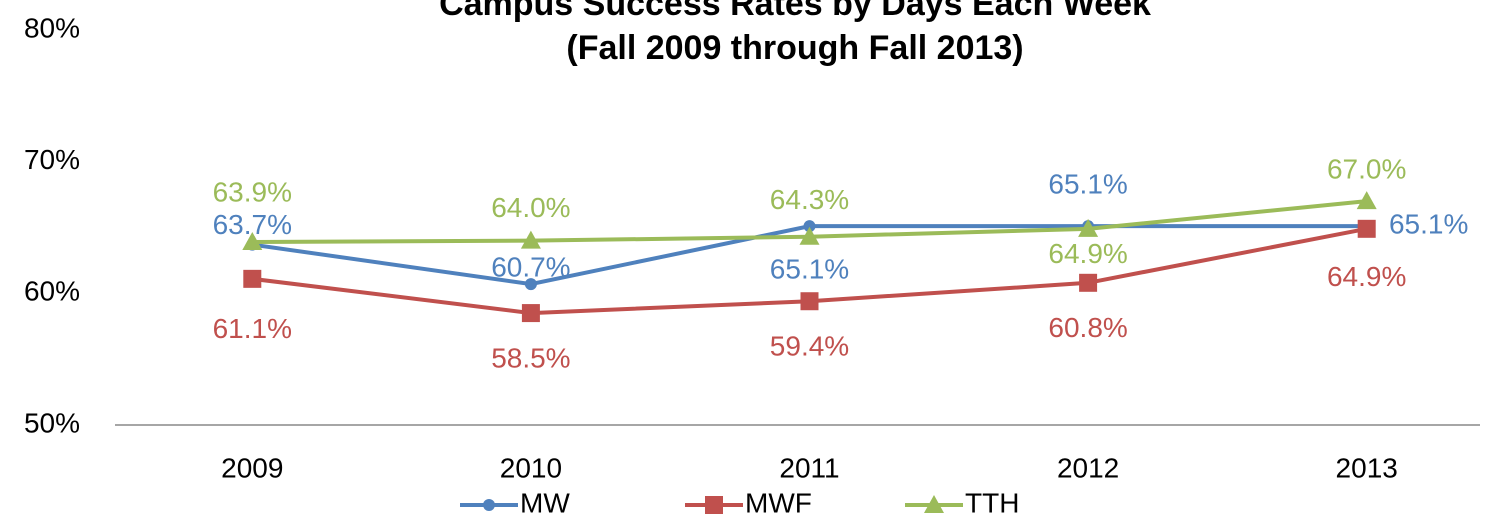 The height and width of the screenshot is (524, 1506). Describe the element at coordinates (52, 291) in the screenshot. I see `y-tick-label: 60%` at that location.